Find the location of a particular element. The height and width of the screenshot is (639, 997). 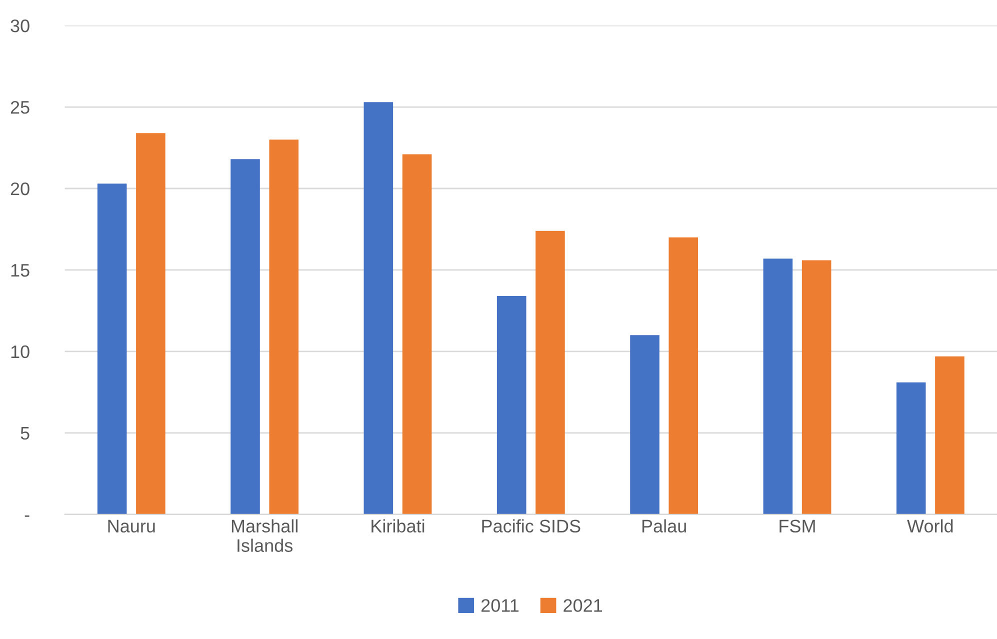

x-tick-label: FSM is located at coordinates (797, 526).